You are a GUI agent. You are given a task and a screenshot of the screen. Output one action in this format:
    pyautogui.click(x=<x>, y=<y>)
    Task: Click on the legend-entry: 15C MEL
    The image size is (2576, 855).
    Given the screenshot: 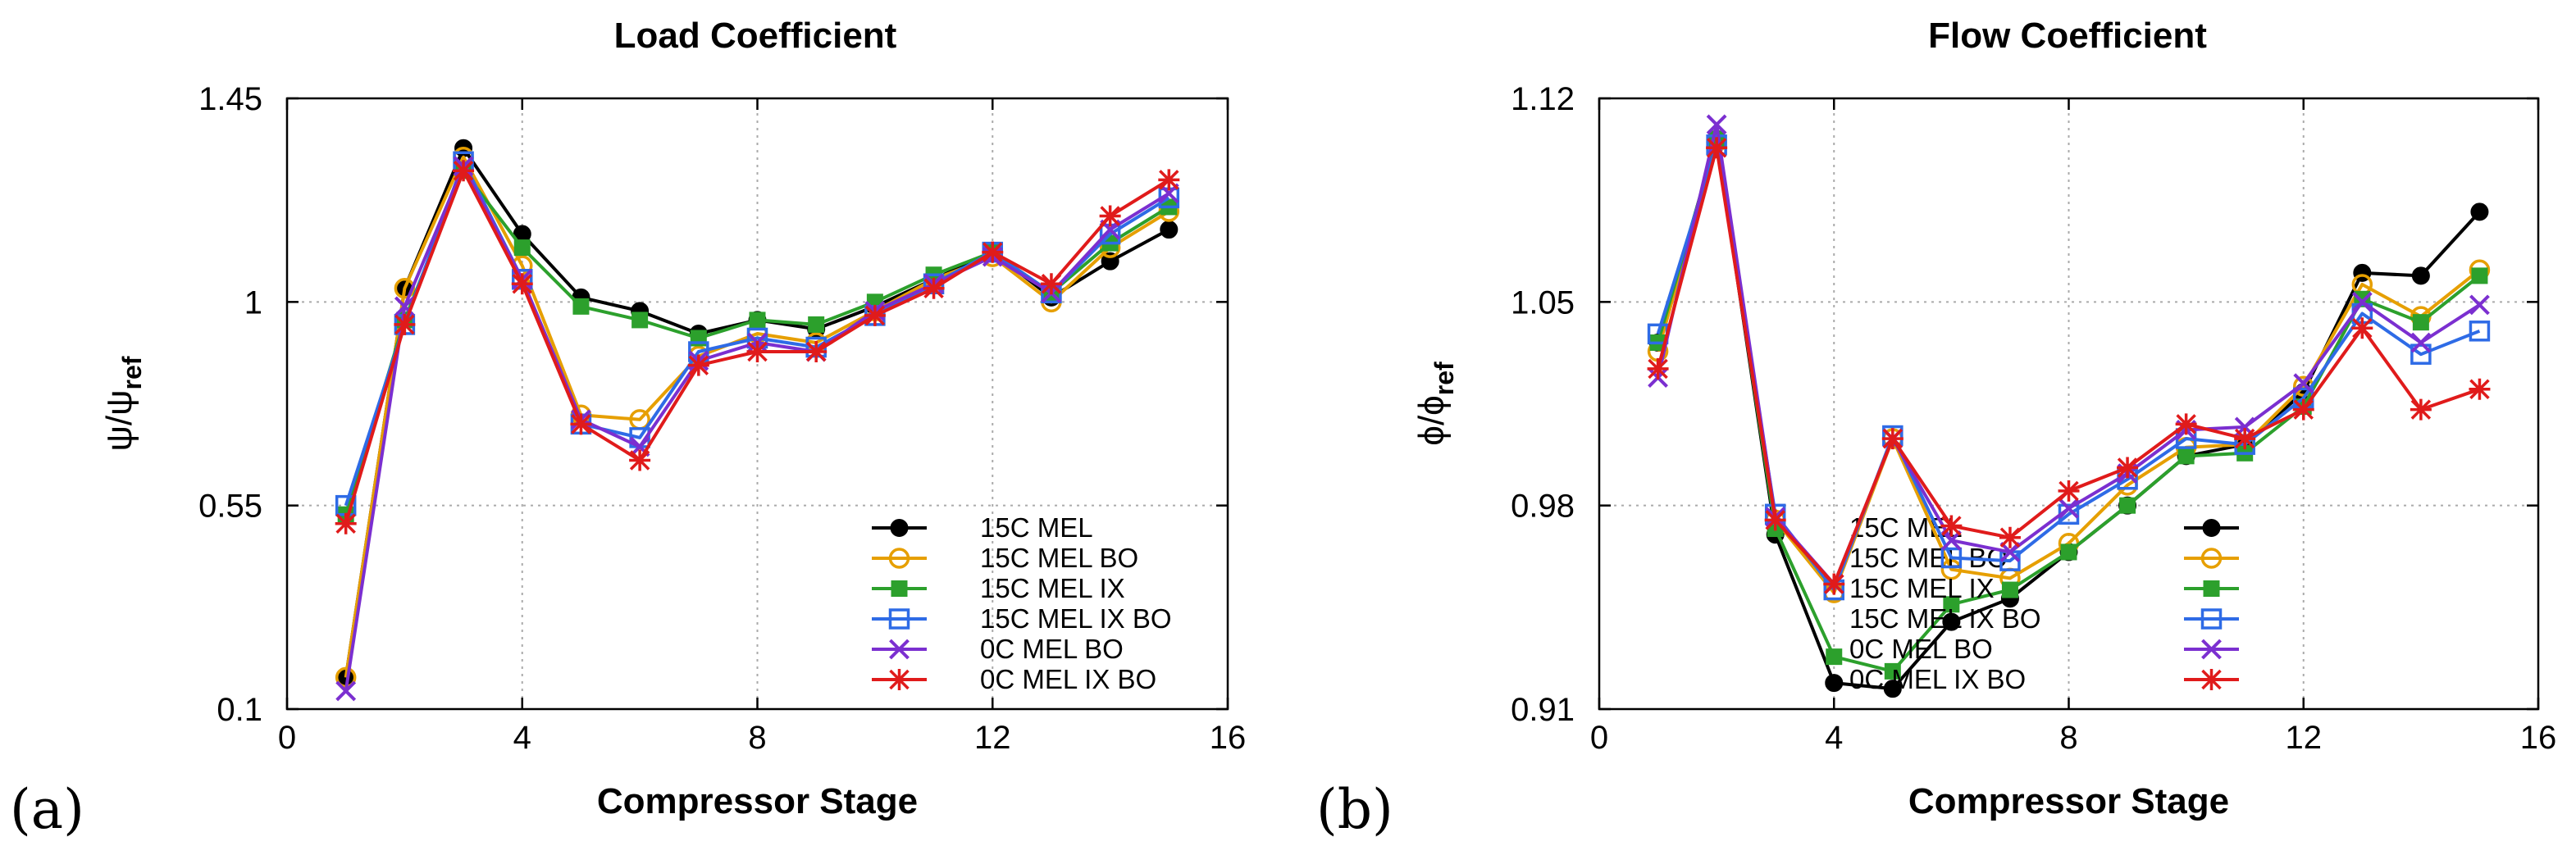 What is the action you would take?
    pyautogui.click(x=982, y=527)
    